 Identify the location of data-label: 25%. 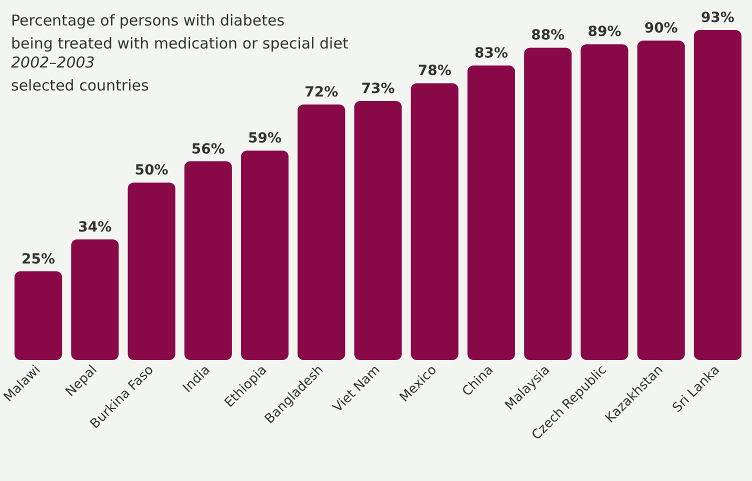
(39, 259).